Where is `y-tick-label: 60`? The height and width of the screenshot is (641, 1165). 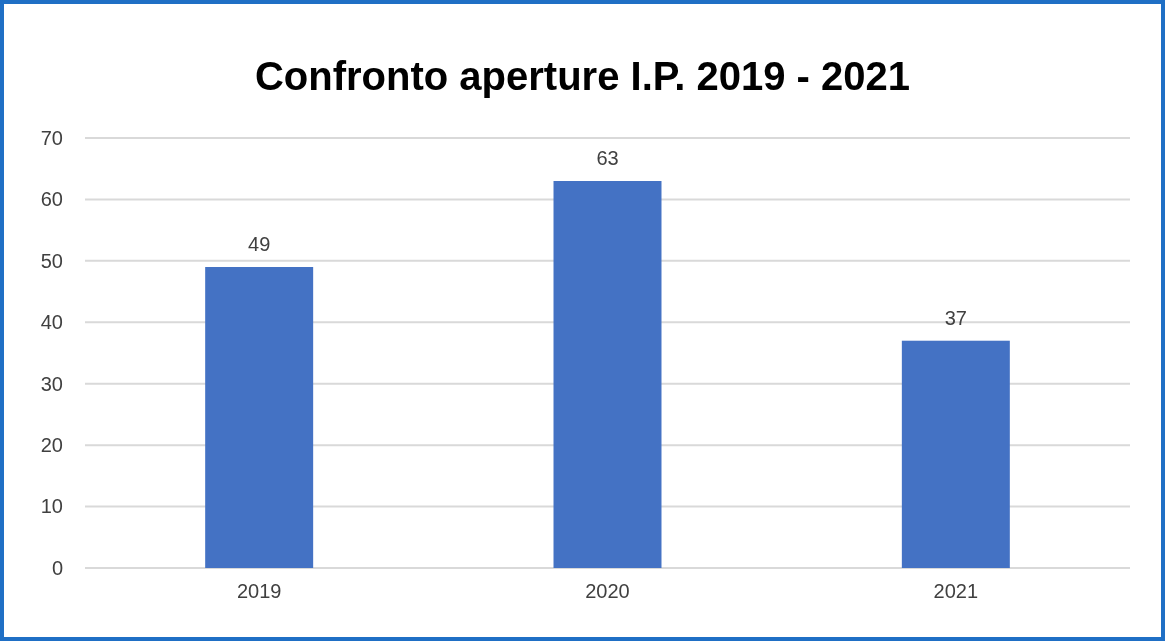 y-tick-label: 60 is located at coordinates (51, 199).